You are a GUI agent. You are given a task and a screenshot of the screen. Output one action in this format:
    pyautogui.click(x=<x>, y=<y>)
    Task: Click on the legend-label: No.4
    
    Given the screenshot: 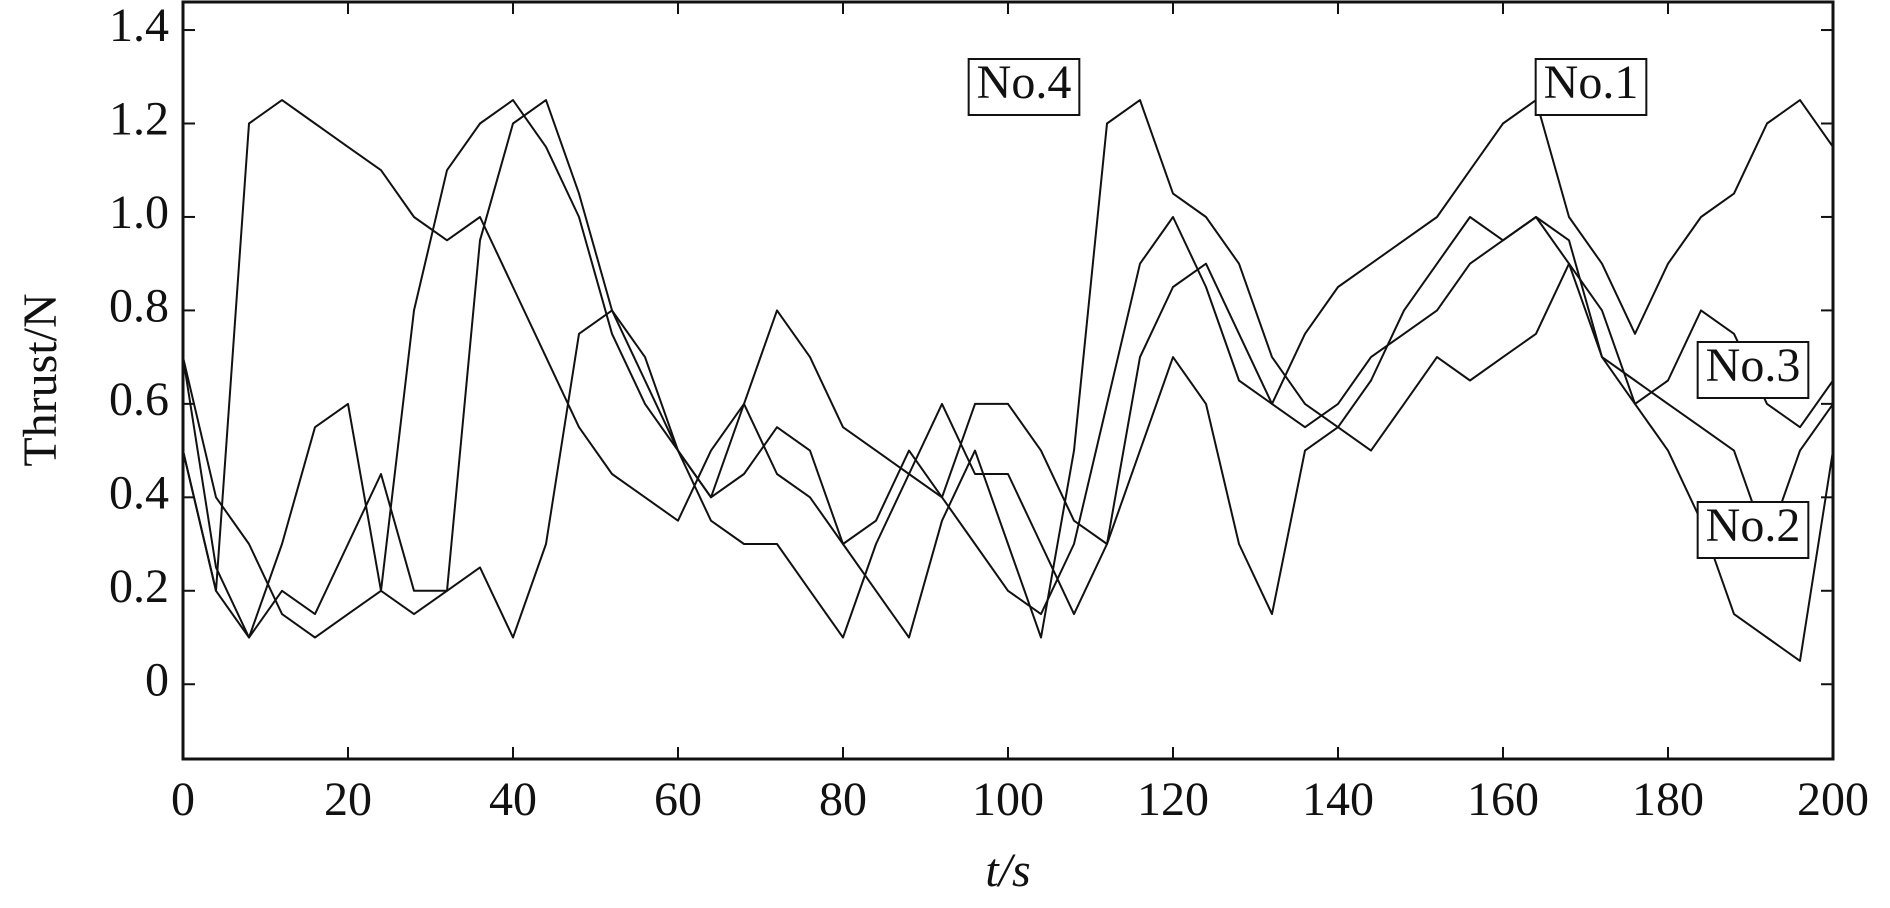 What is the action you would take?
    pyautogui.click(x=1024, y=82)
    